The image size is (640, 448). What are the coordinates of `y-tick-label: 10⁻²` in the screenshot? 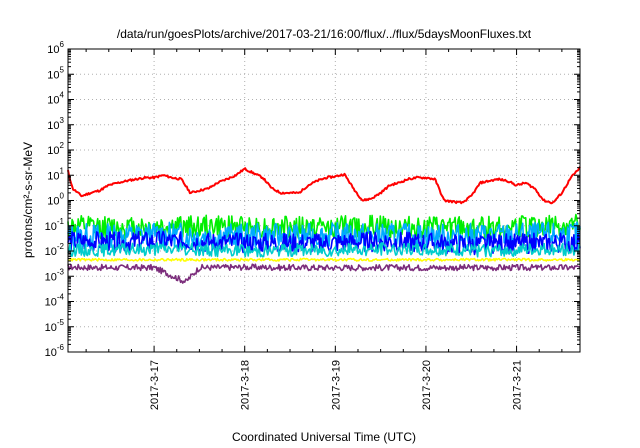 It's located at (55, 250).